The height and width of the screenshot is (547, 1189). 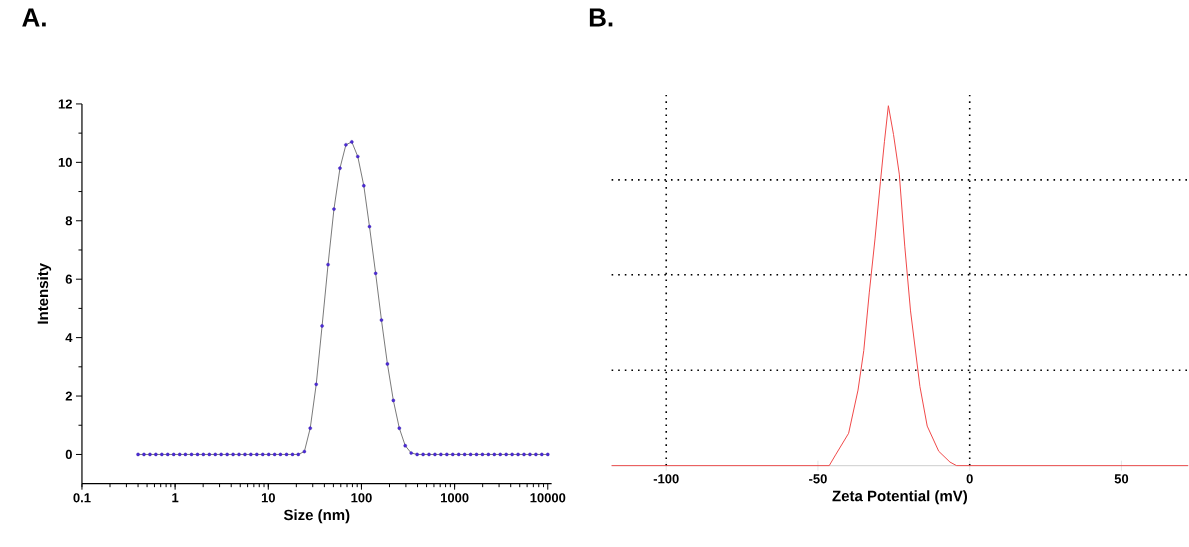 What do you see at coordinates (68, 455) in the screenshot?
I see `y-tick-label: 0` at bounding box center [68, 455].